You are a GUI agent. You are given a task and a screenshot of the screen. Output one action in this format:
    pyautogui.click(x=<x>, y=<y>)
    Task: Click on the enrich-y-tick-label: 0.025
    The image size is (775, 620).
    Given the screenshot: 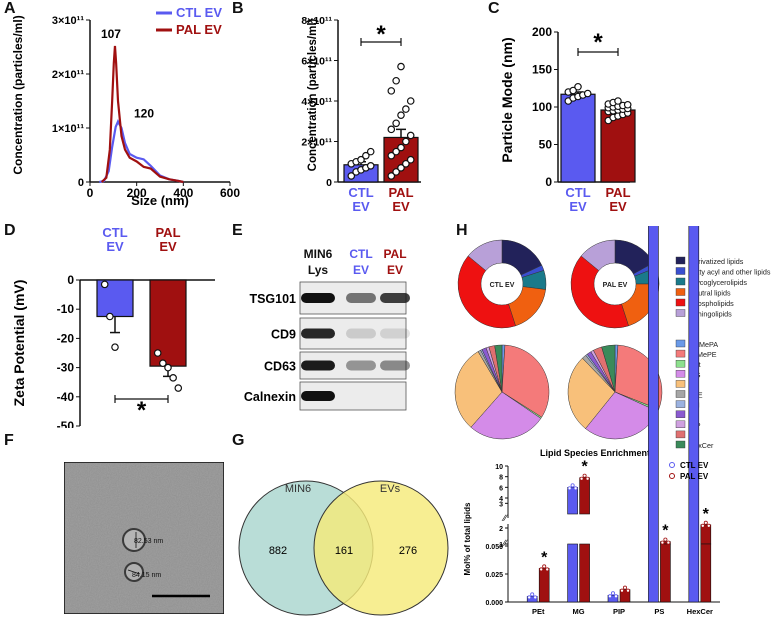 What is the action you would take?
    pyautogui.click(x=494, y=575)
    